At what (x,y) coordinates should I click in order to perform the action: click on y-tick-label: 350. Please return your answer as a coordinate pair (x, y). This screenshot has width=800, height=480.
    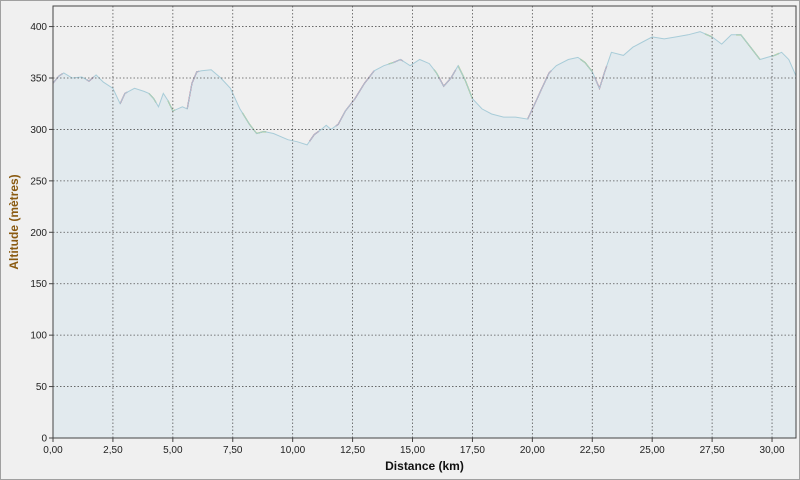
    Looking at the image, I should click on (38, 79).